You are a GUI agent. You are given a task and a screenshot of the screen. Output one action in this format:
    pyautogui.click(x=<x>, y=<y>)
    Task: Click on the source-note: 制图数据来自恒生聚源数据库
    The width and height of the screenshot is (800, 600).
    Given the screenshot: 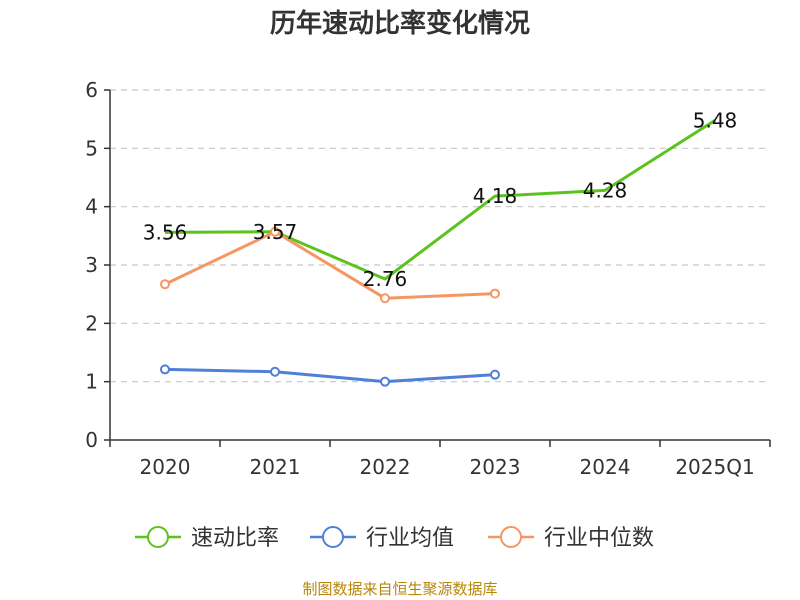 What is the action you would take?
    pyautogui.click(x=399, y=589)
    